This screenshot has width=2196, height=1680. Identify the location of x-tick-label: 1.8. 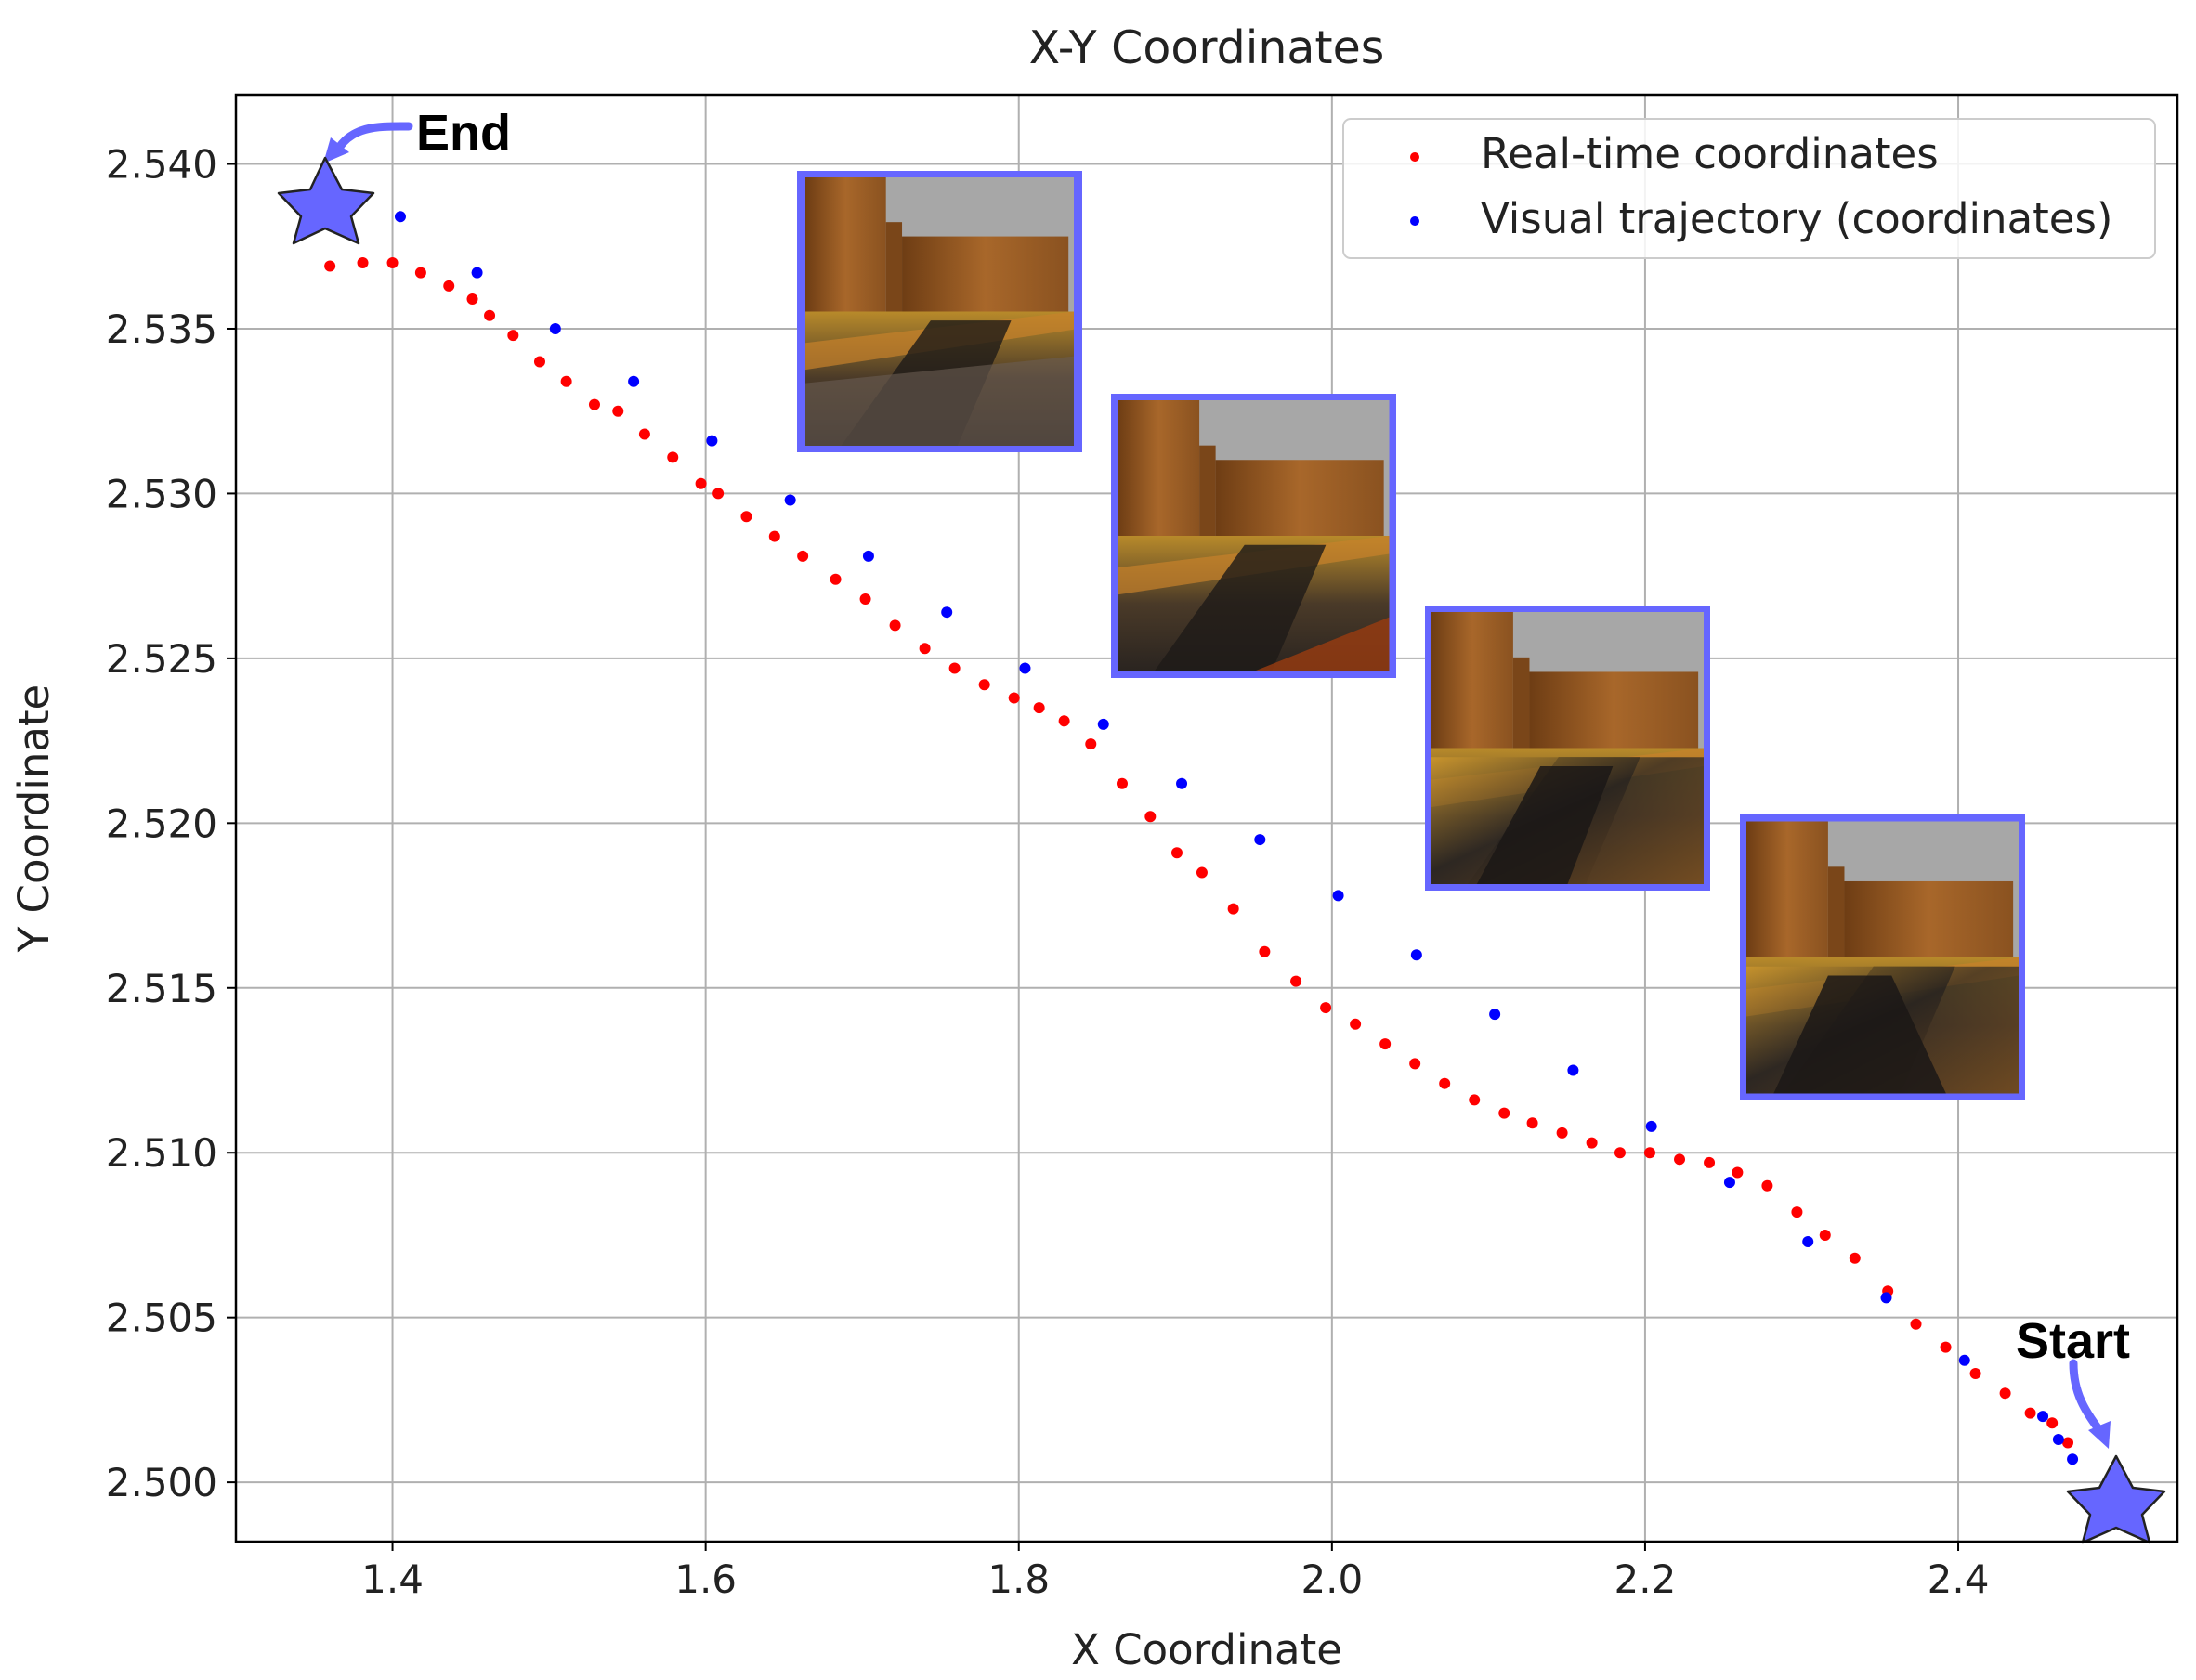
(1019, 1579).